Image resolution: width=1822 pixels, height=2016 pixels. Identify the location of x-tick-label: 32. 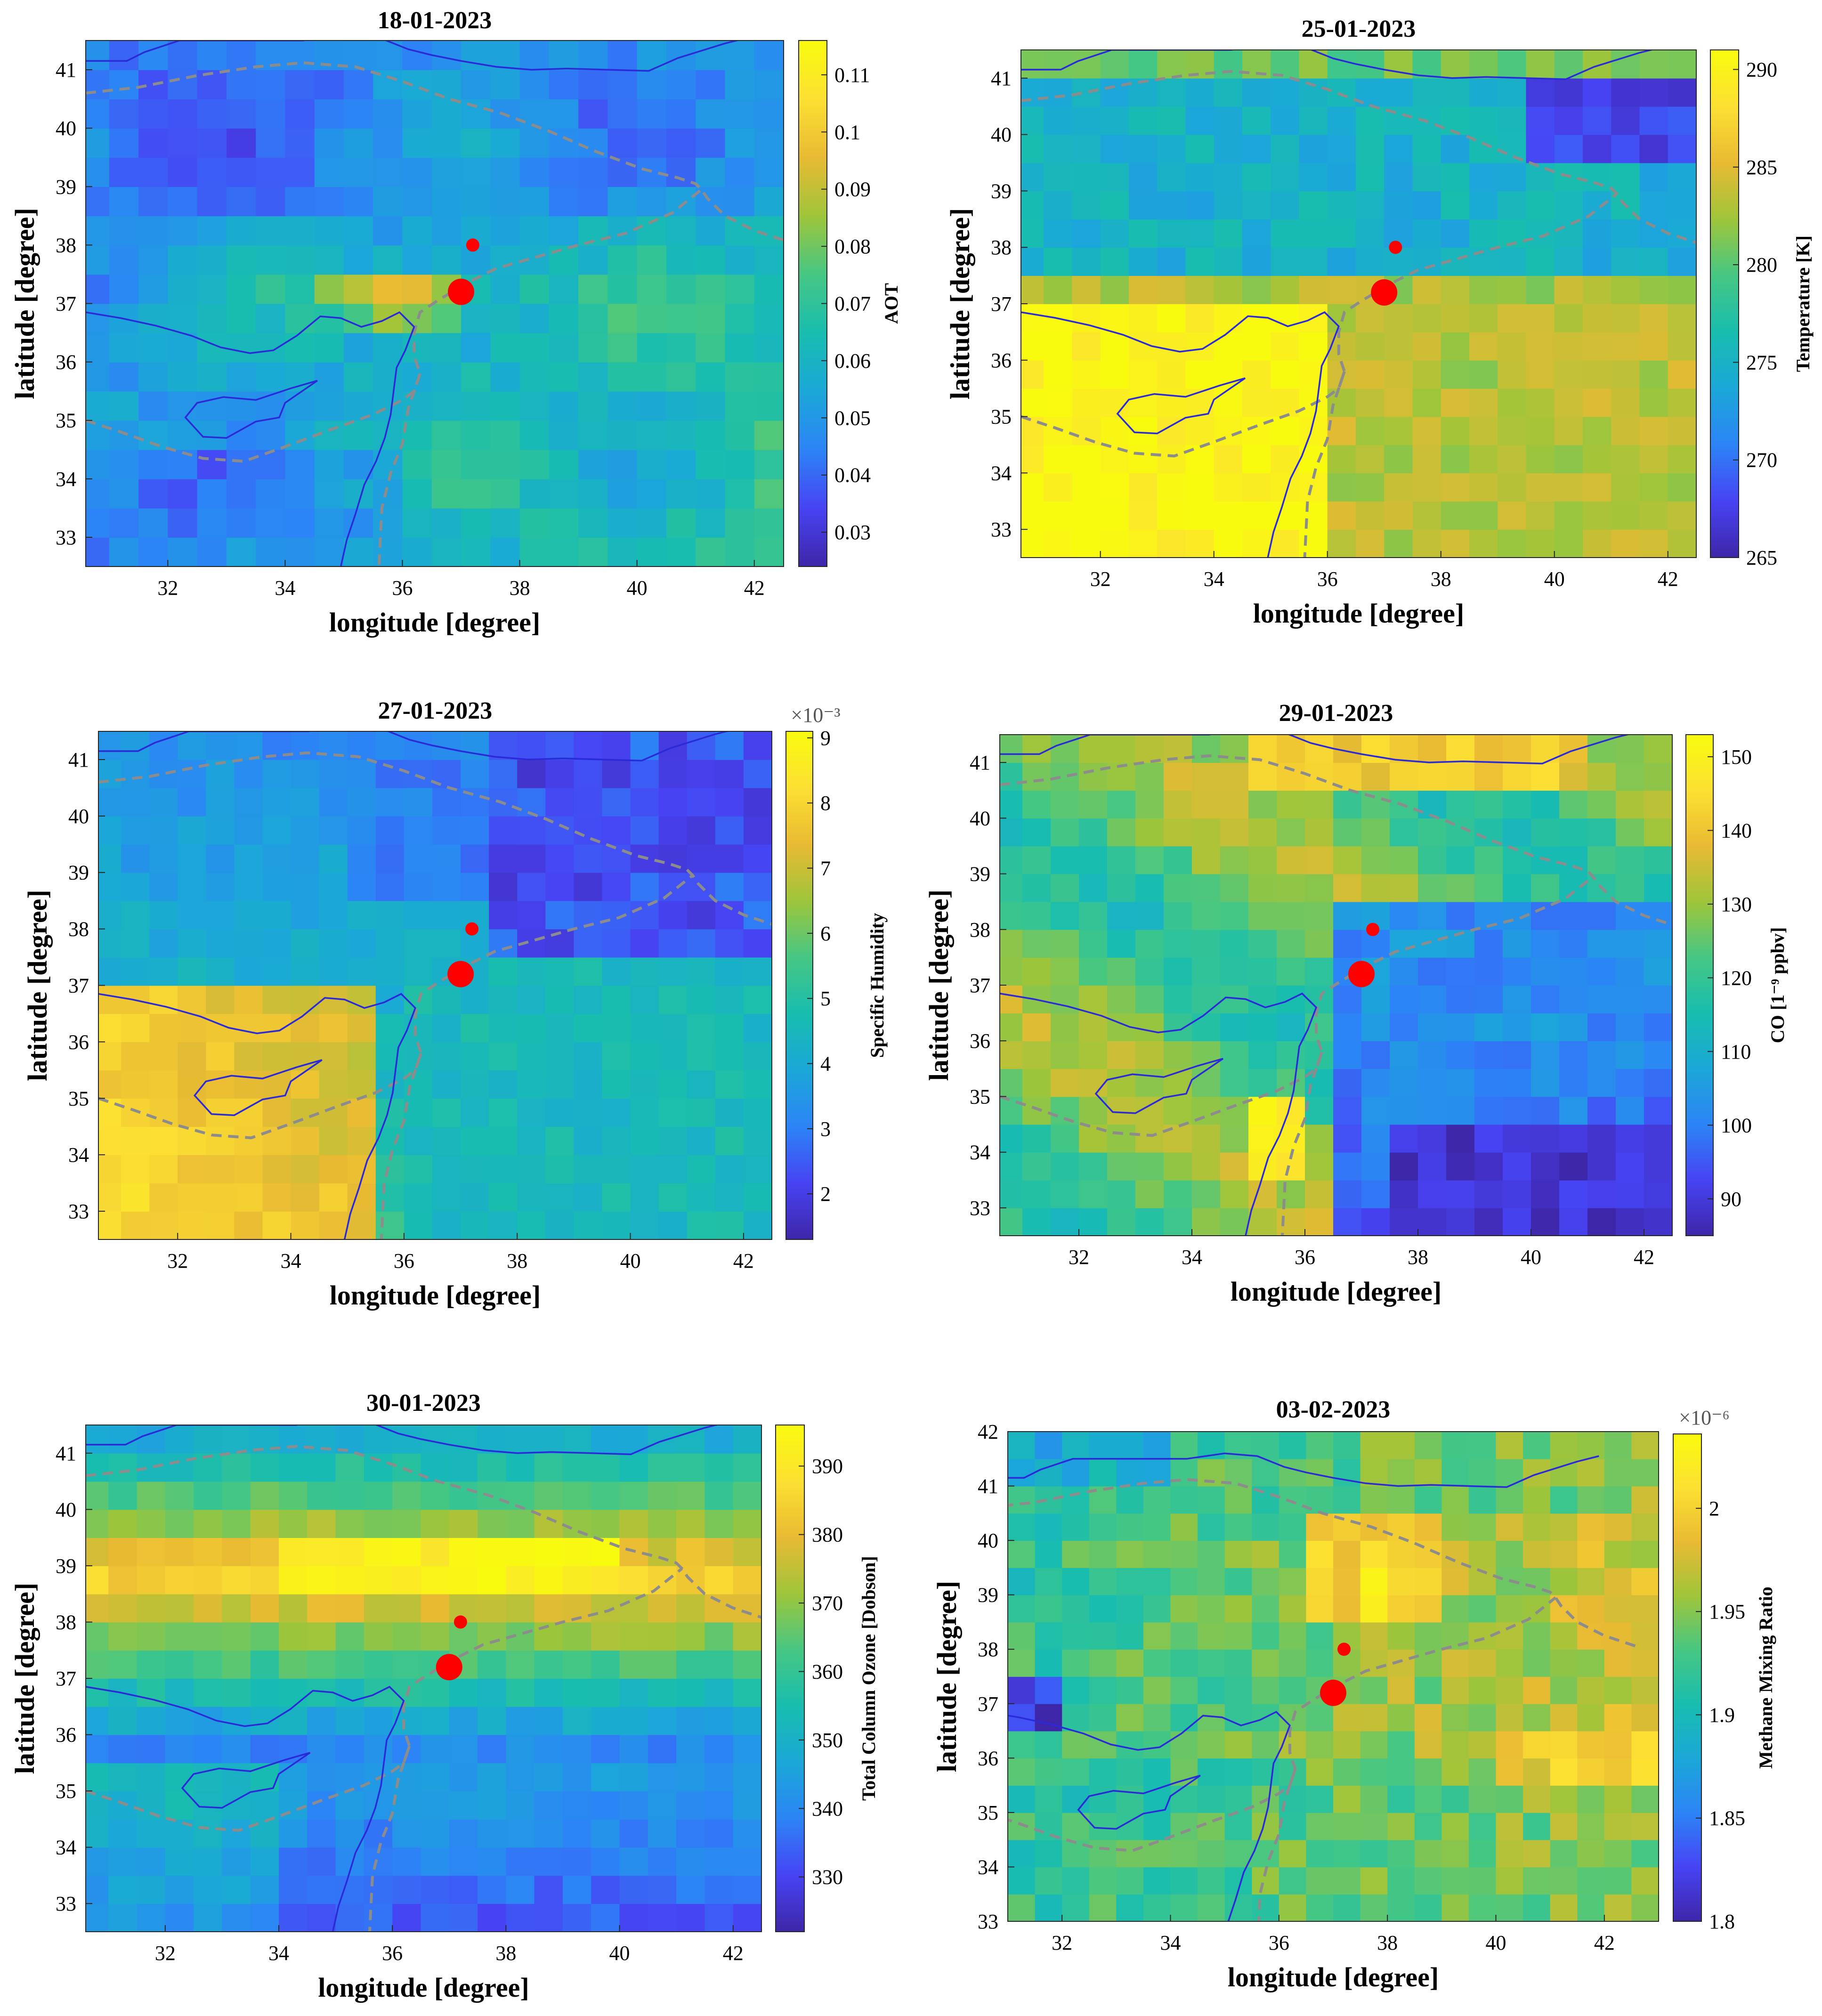
(166, 1953).